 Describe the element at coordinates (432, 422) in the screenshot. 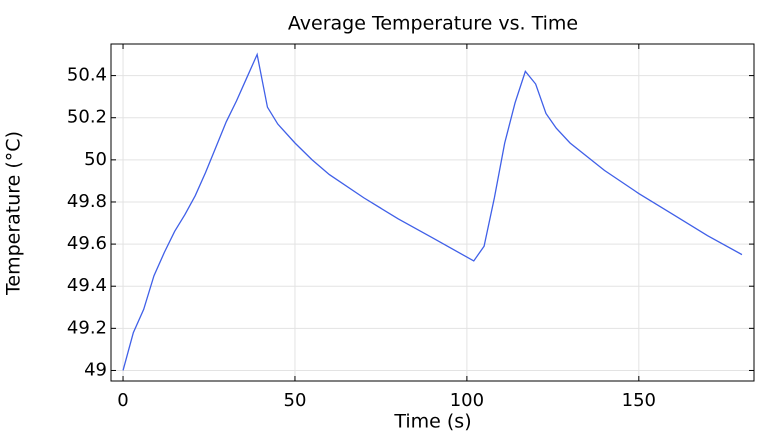

I see `x-axis-label: Time (s)` at that location.